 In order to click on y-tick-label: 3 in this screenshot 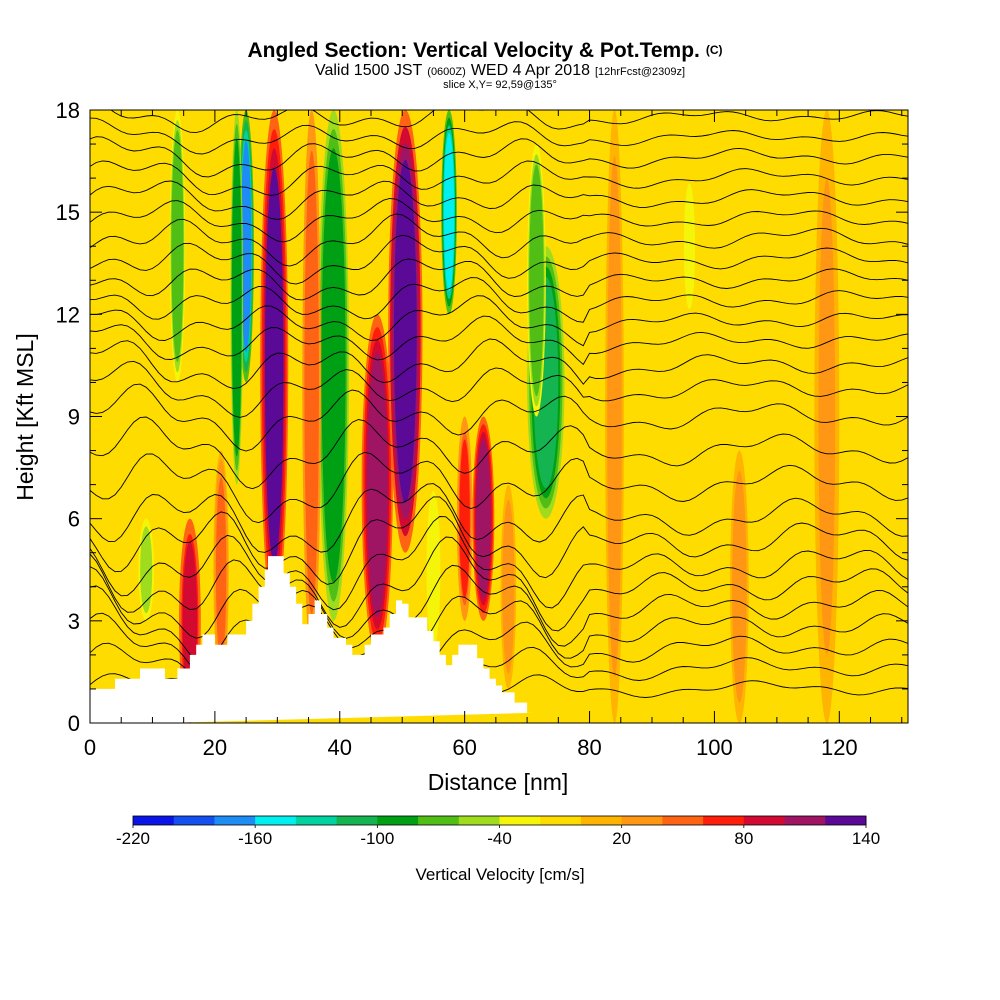, I will do `click(74, 621)`.